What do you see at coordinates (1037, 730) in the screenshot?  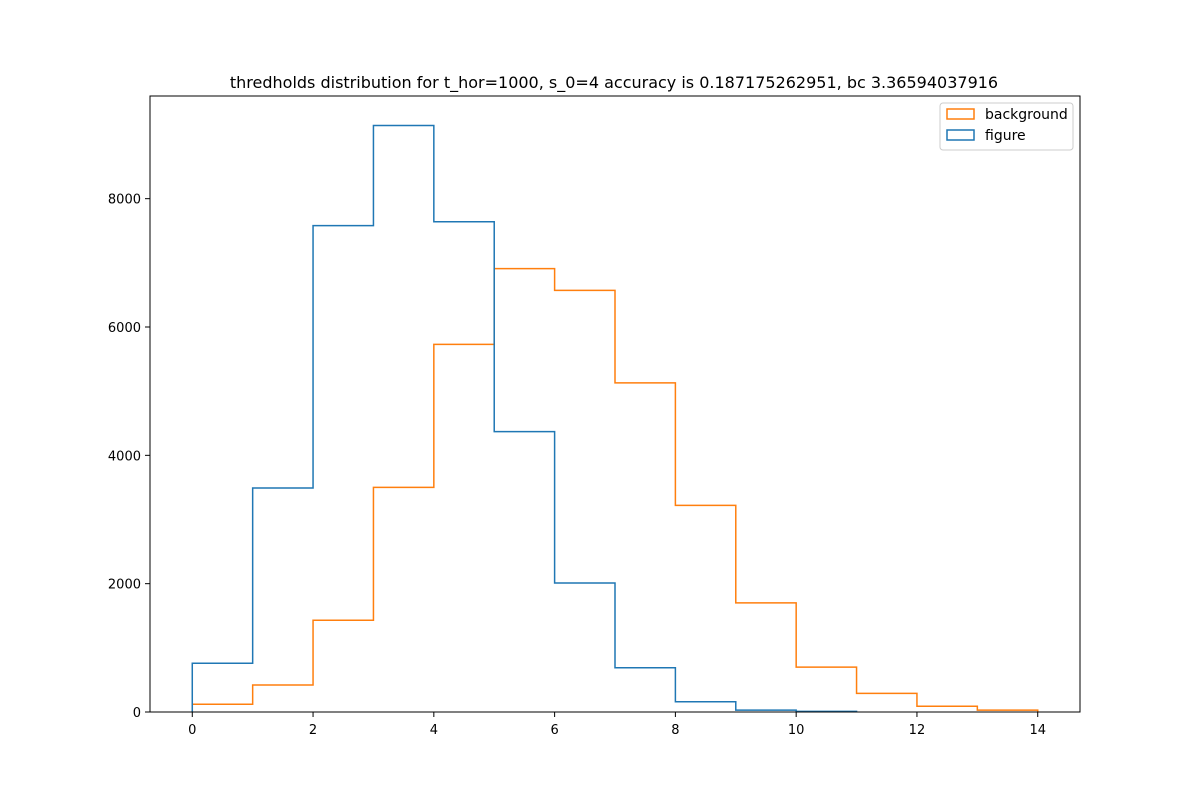 I see `x-tick-label-14: 14` at bounding box center [1037, 730].